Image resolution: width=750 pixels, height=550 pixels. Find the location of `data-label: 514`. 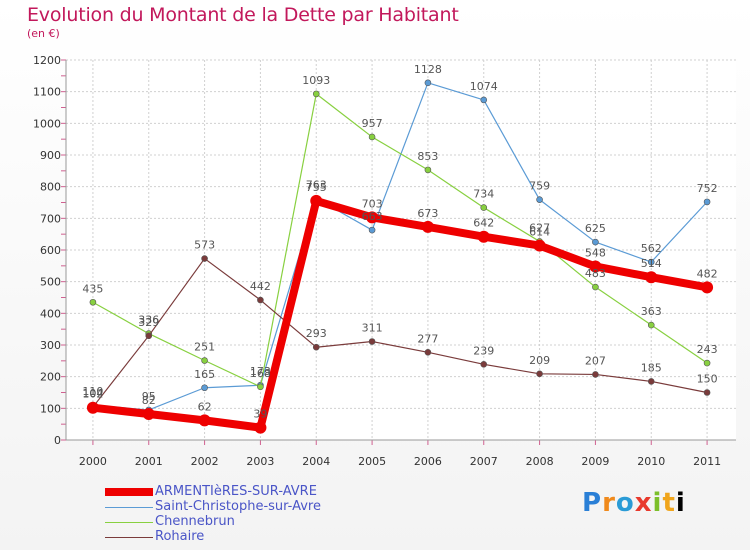

data-label: 514 is located at coordinates (651, 263).